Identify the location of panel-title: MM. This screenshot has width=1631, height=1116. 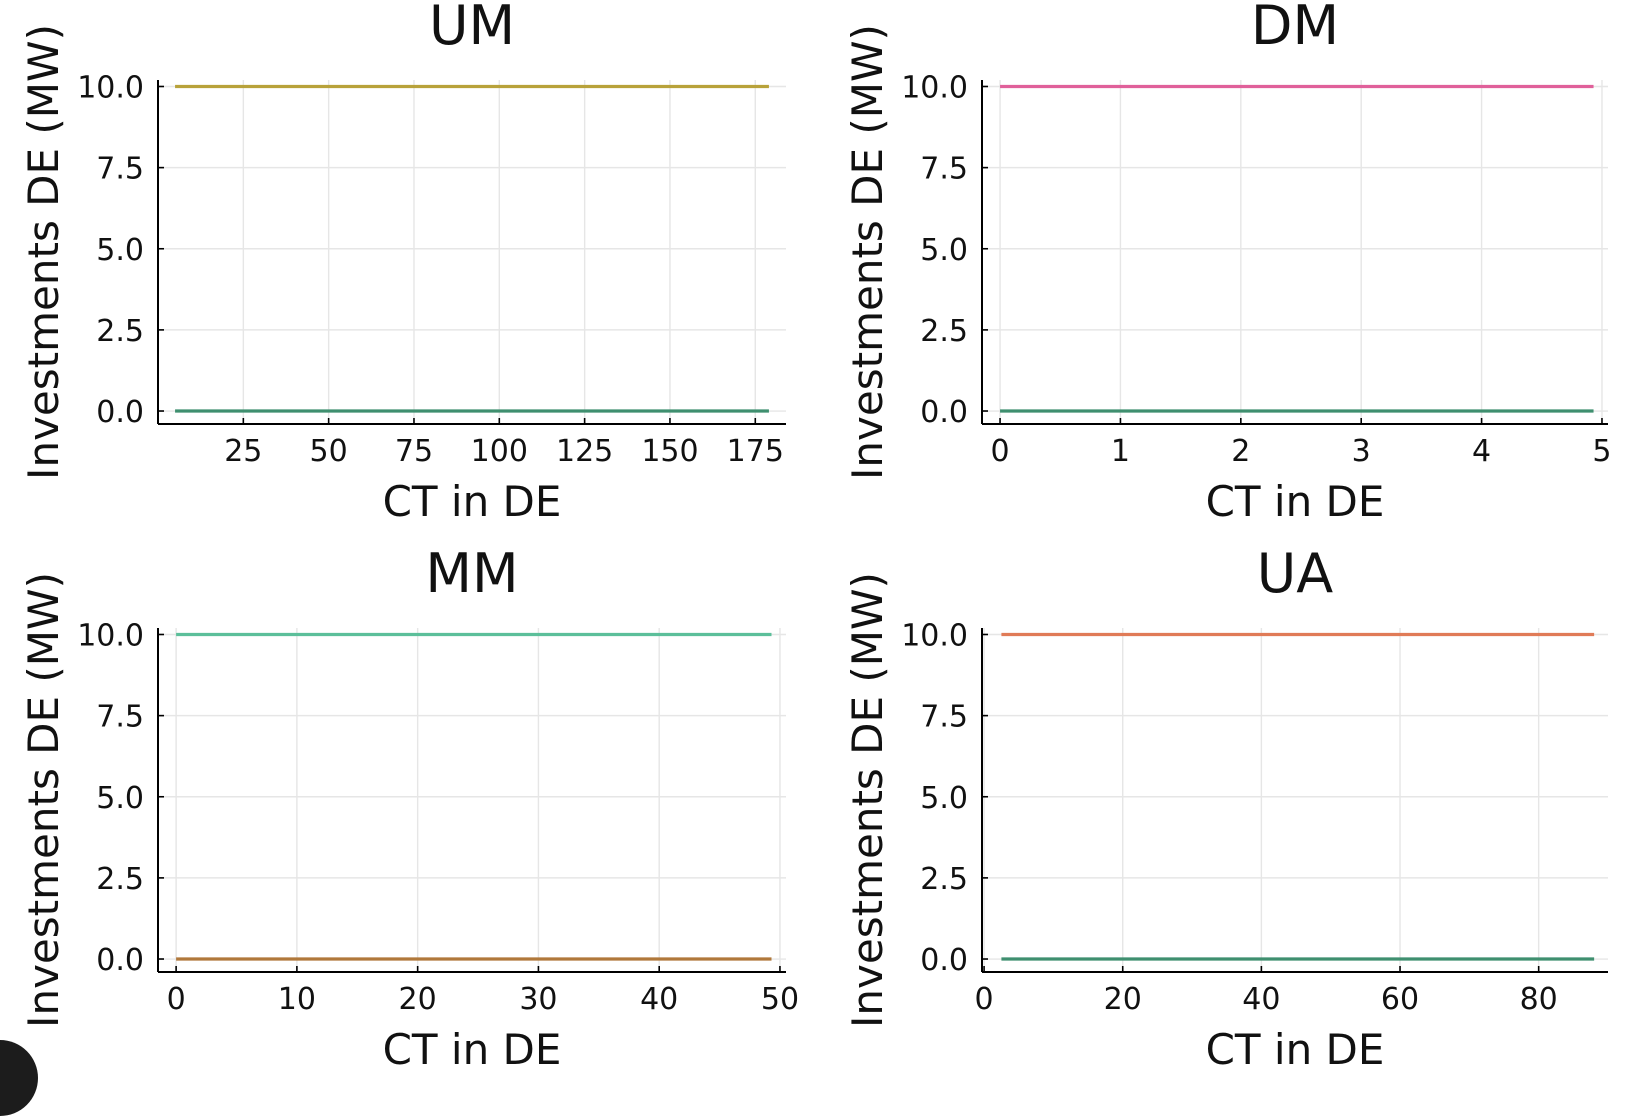
(471, 573).